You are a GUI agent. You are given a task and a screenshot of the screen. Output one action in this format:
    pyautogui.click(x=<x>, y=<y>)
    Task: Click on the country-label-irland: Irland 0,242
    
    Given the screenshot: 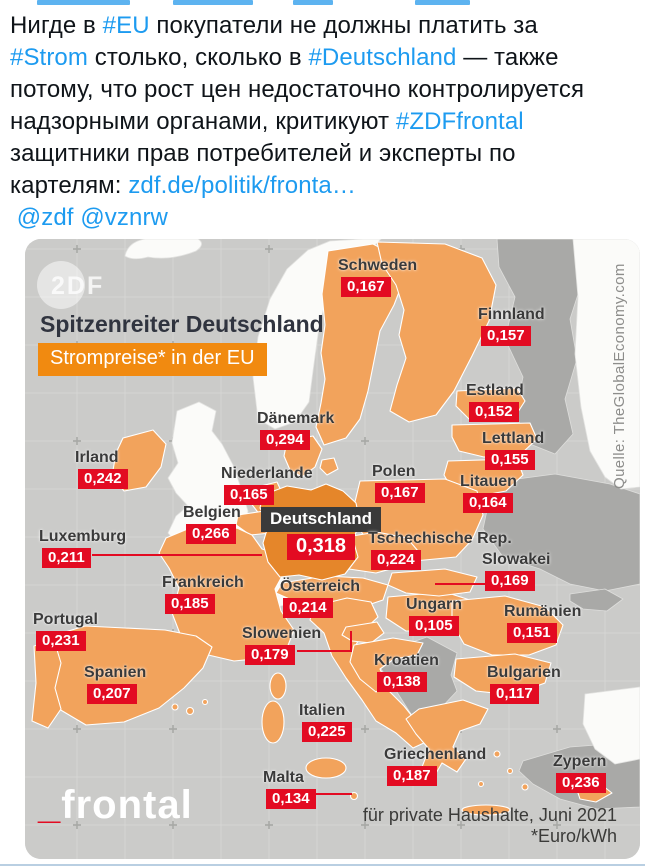 What is the action you would take?
    pyautogui.click(x=101, y=469)
    